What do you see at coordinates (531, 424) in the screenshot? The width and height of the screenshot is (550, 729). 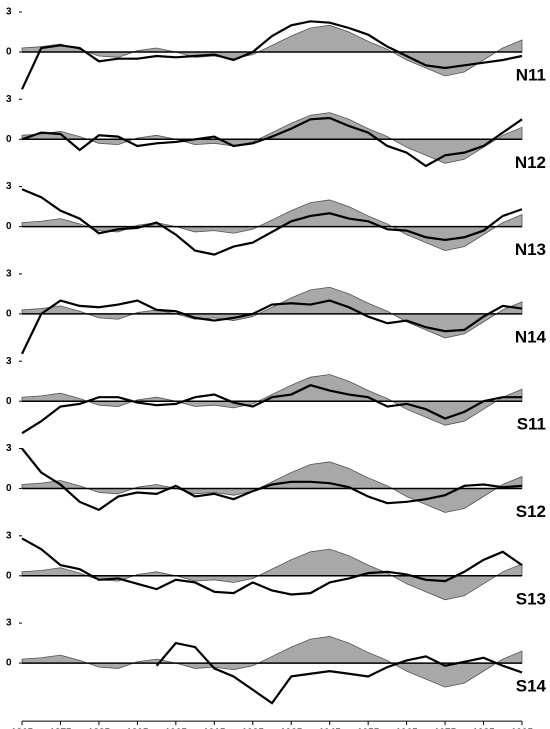 I see `panel-label: S11` at bounding box center [531, 424].